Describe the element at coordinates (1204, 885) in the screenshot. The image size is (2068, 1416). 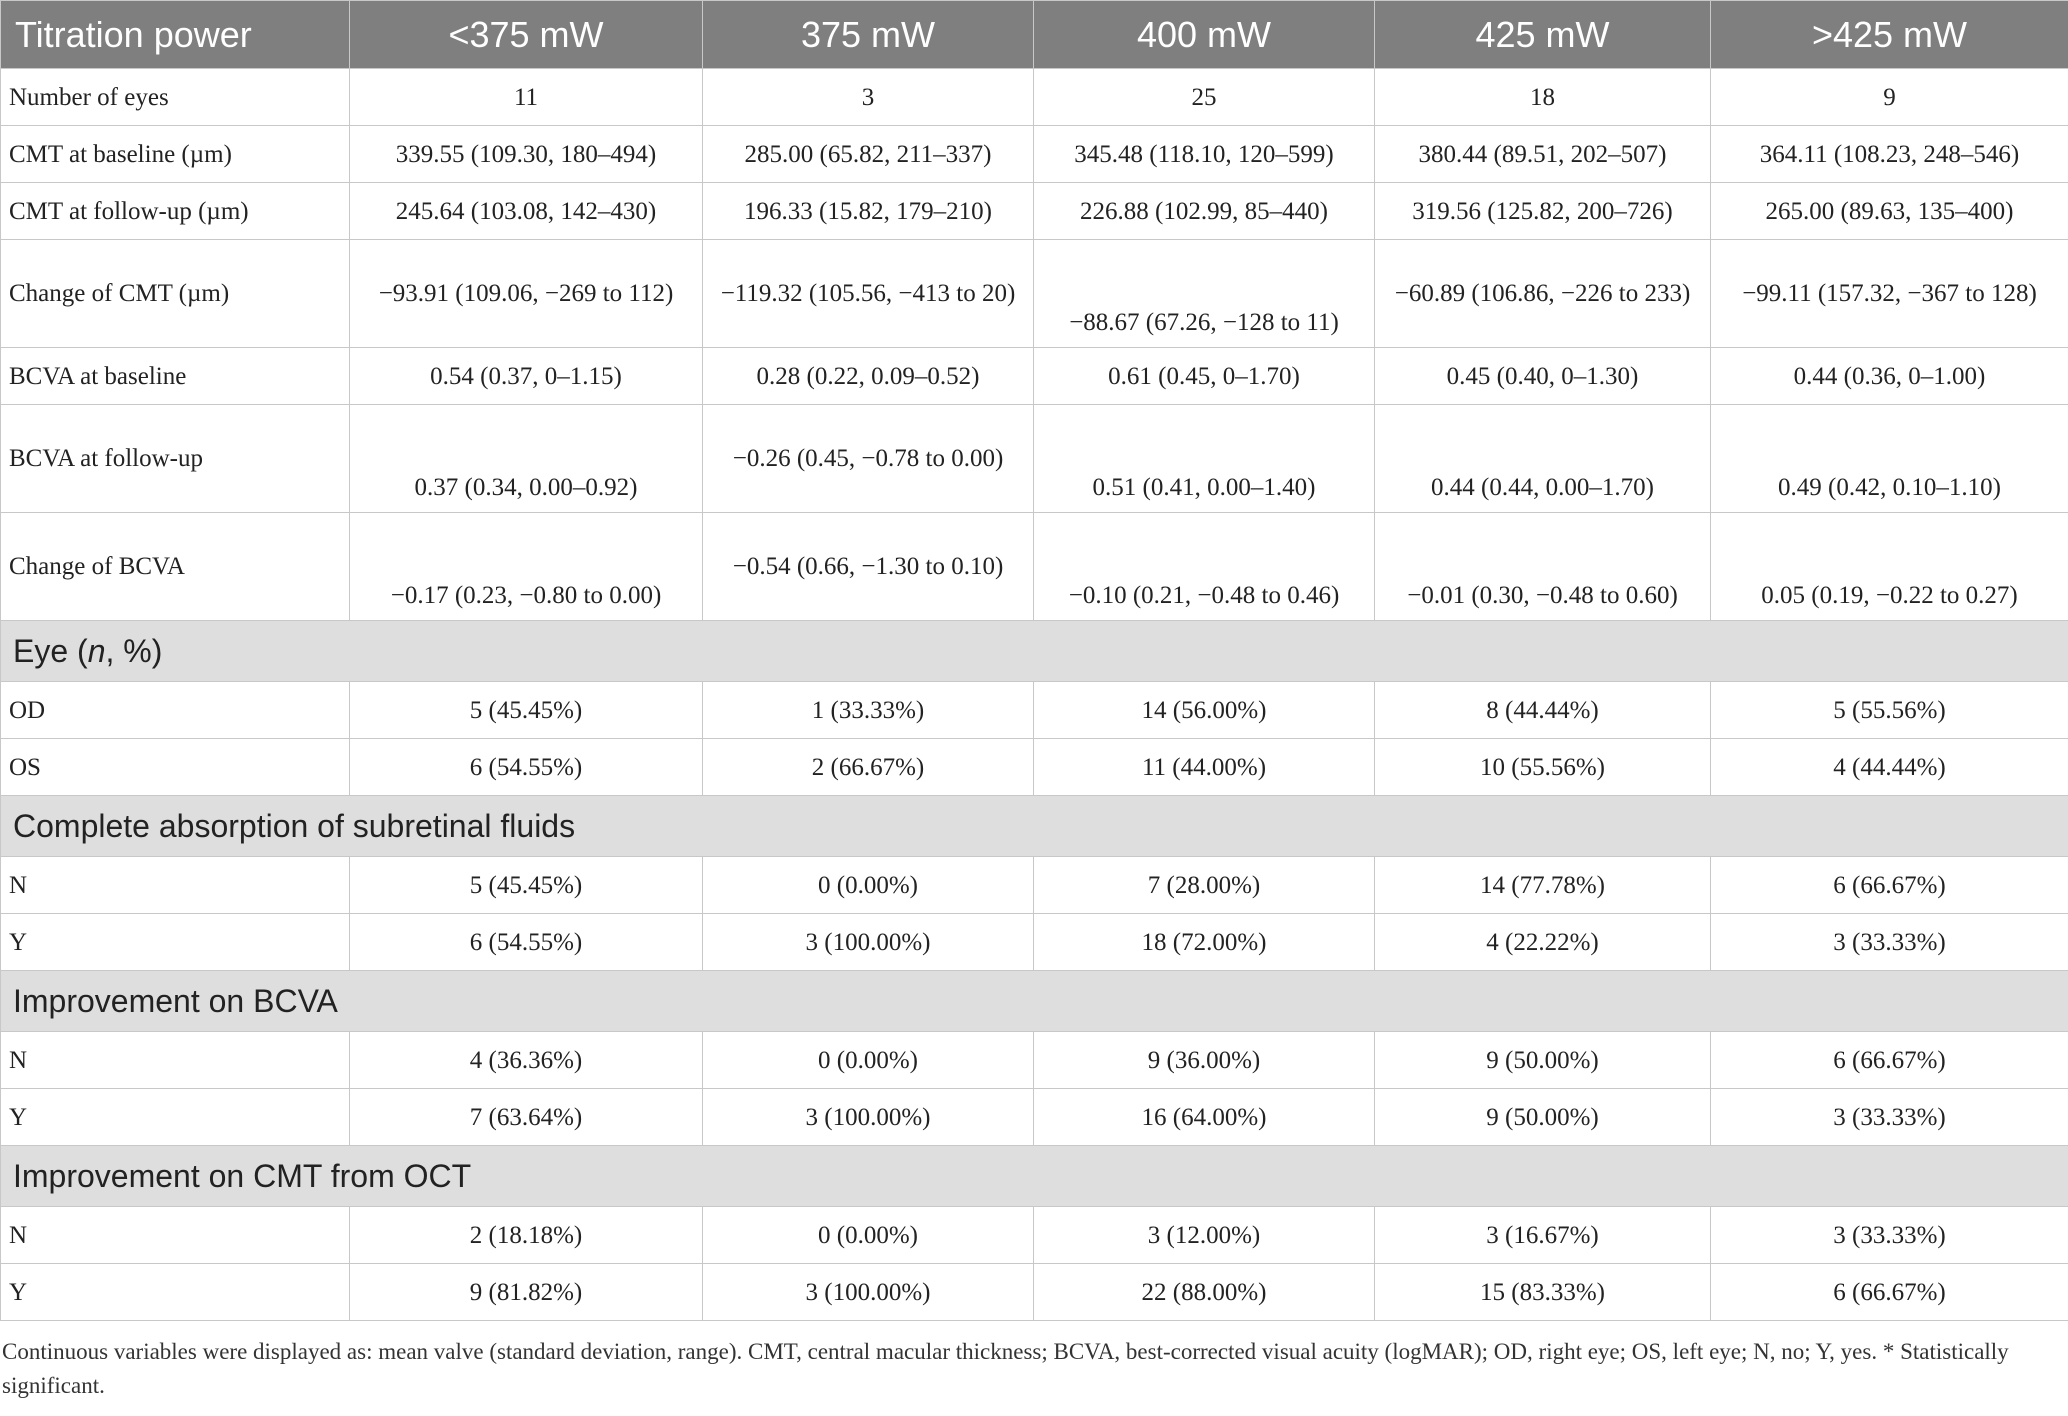
I see `table-cell: 7 (28.00%)` at that location.